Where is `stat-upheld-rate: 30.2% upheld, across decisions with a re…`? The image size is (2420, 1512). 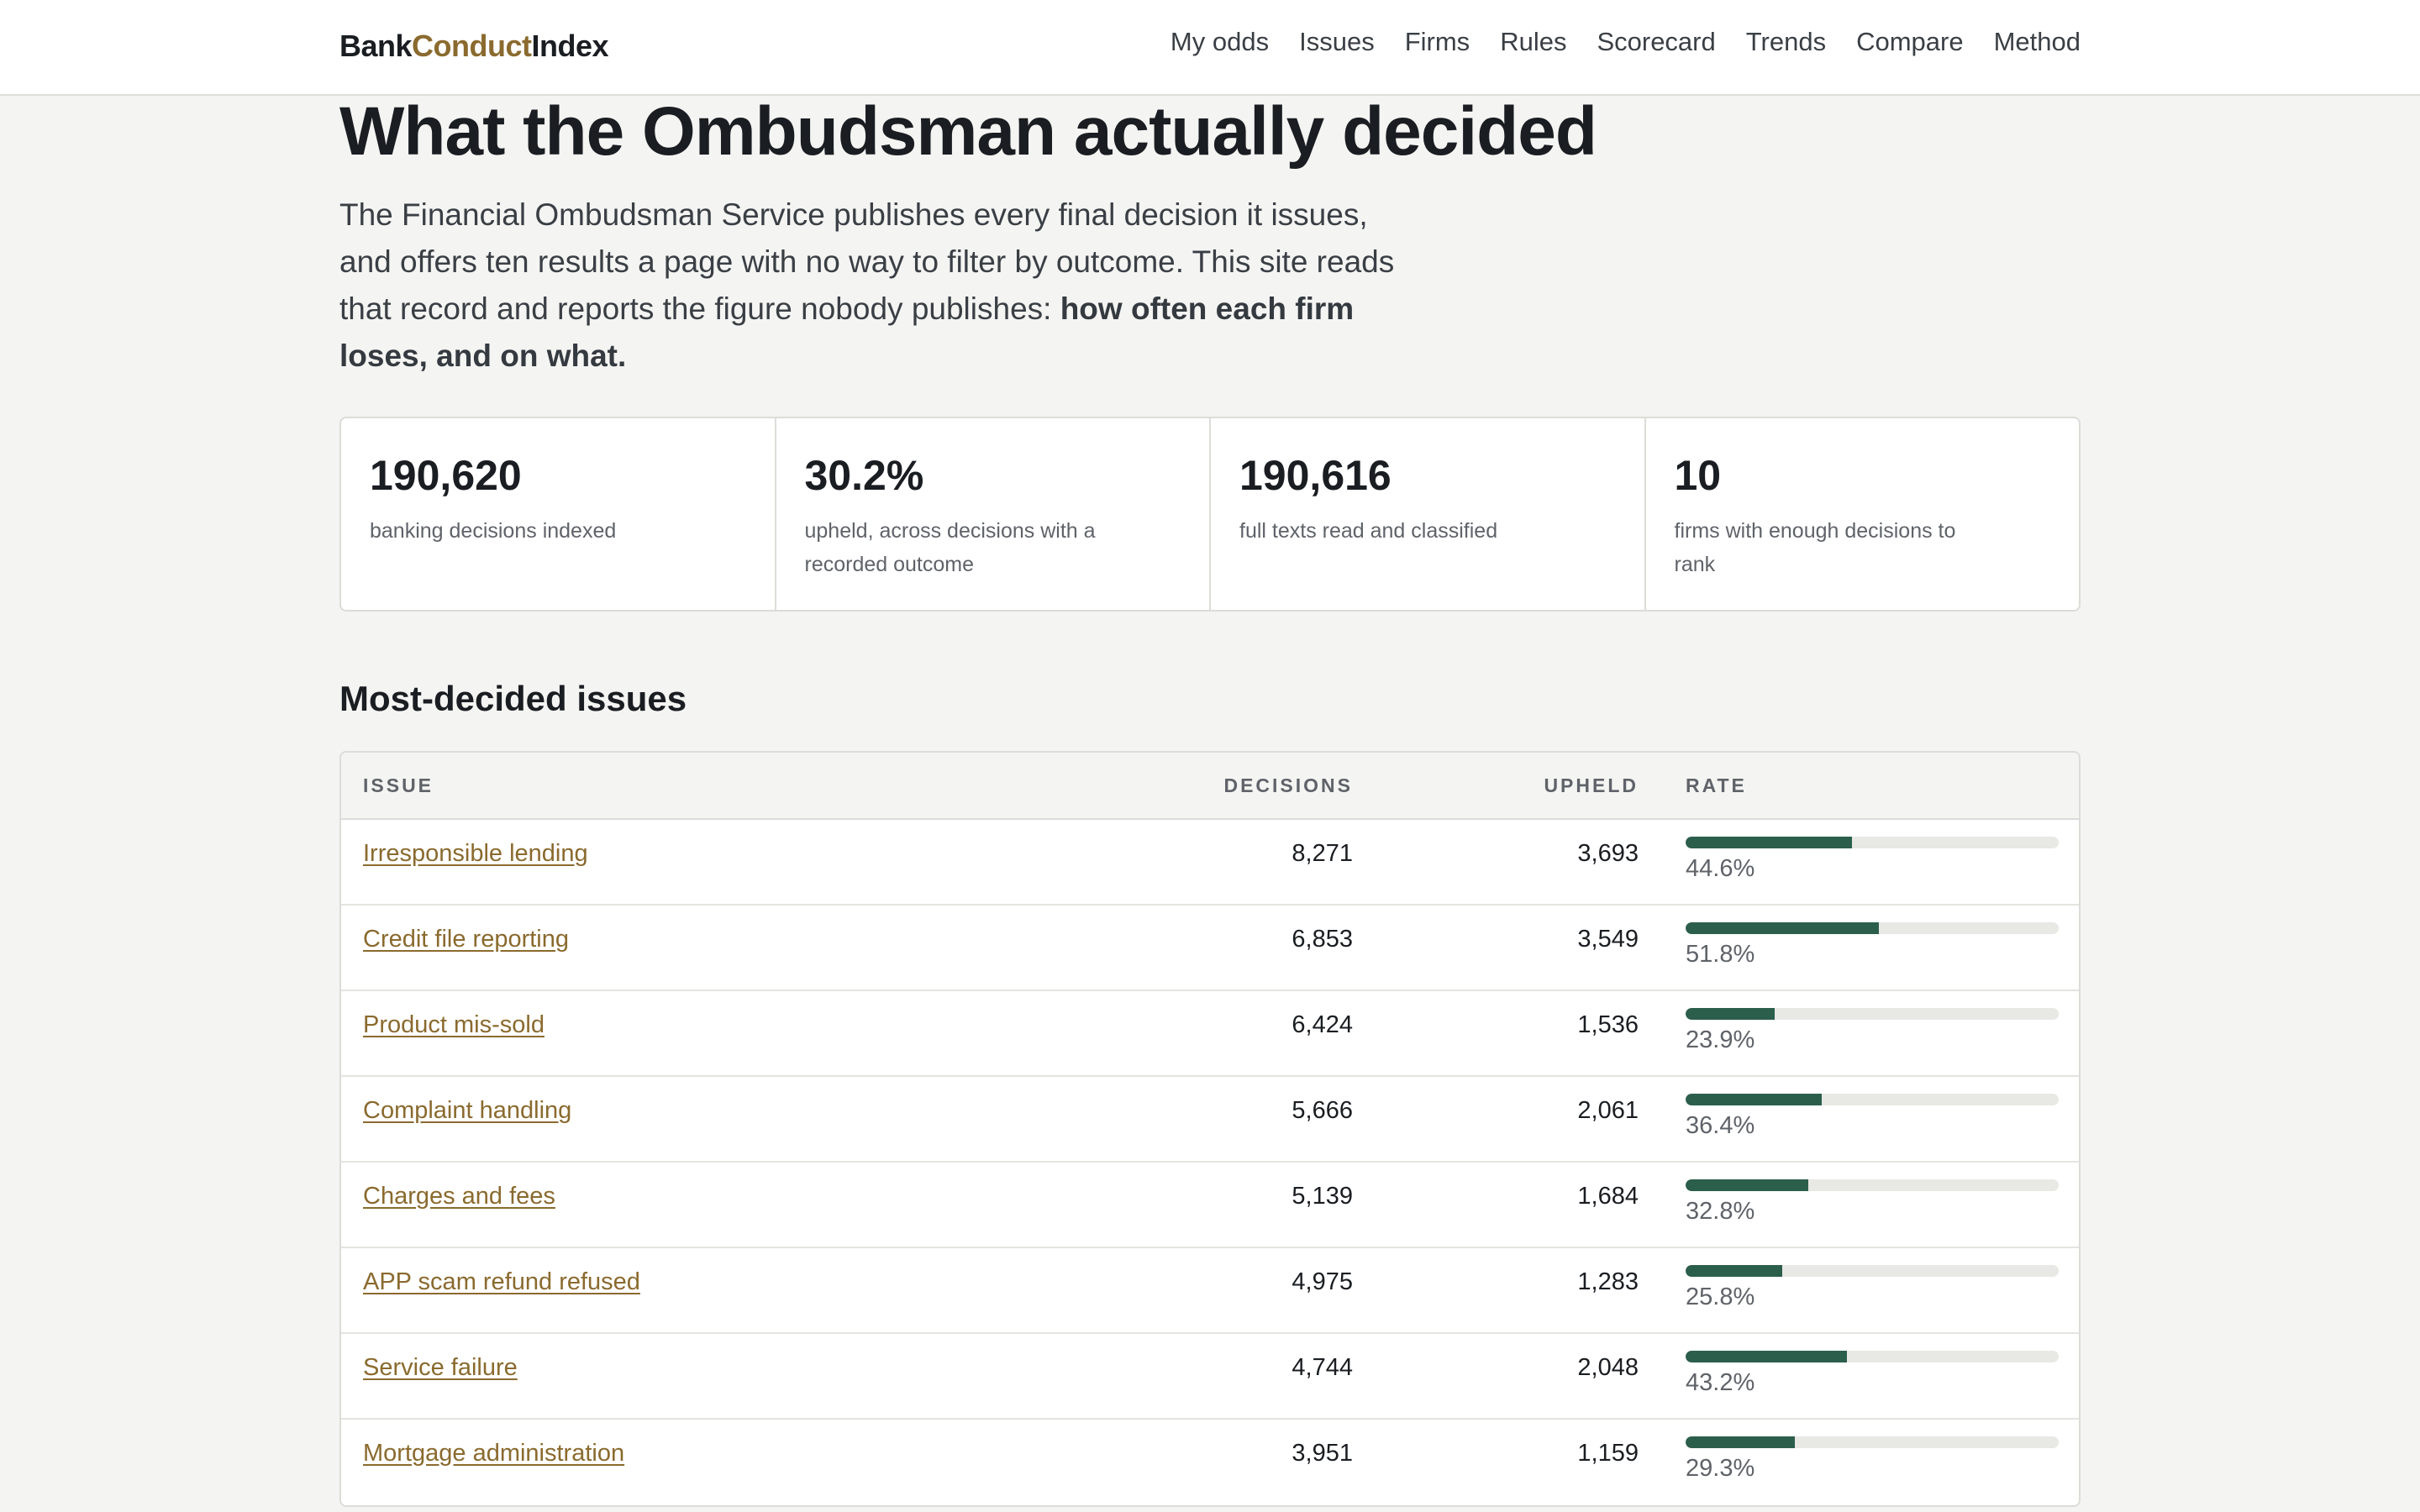 stat-upheld-rate: 30.2% upheld, across decisions with a re… is located at coordinates (993, 514).